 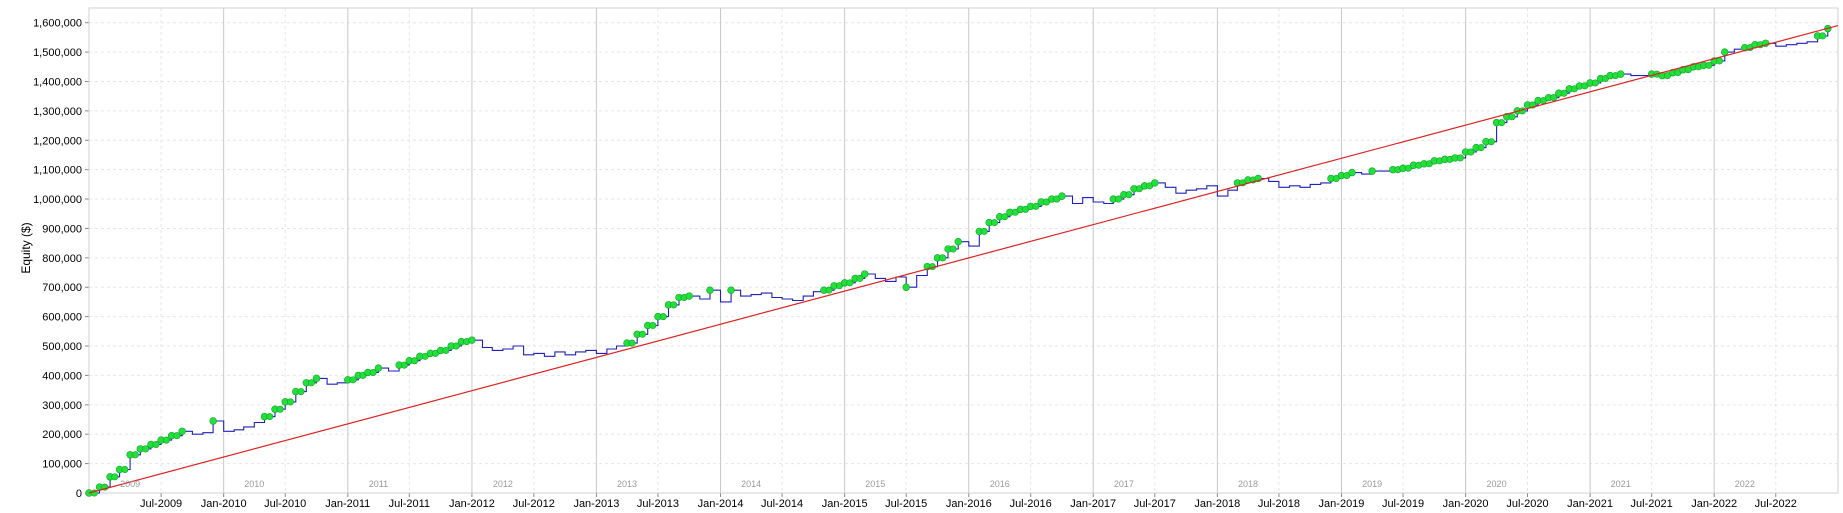 What do you see at coordinates (57, 112) in the screenshot?
I see `y-tick-label: 1,300,000` at bounding box center [57, 112].